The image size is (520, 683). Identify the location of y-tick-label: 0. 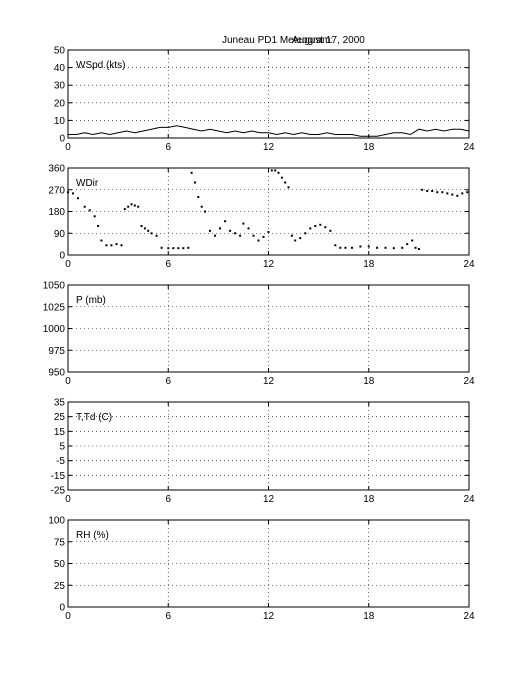
(62, 256).